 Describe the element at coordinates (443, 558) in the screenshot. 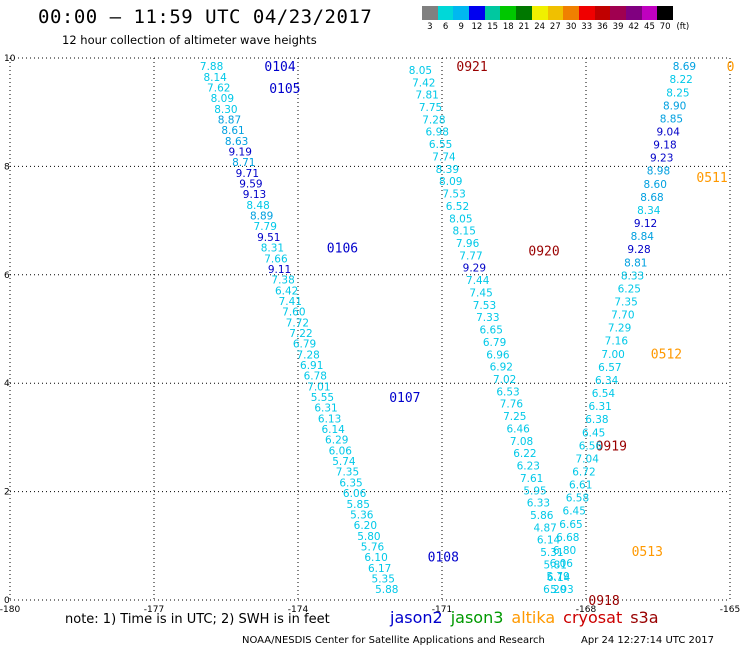

I see `pass-time-label: 0108` at that location.